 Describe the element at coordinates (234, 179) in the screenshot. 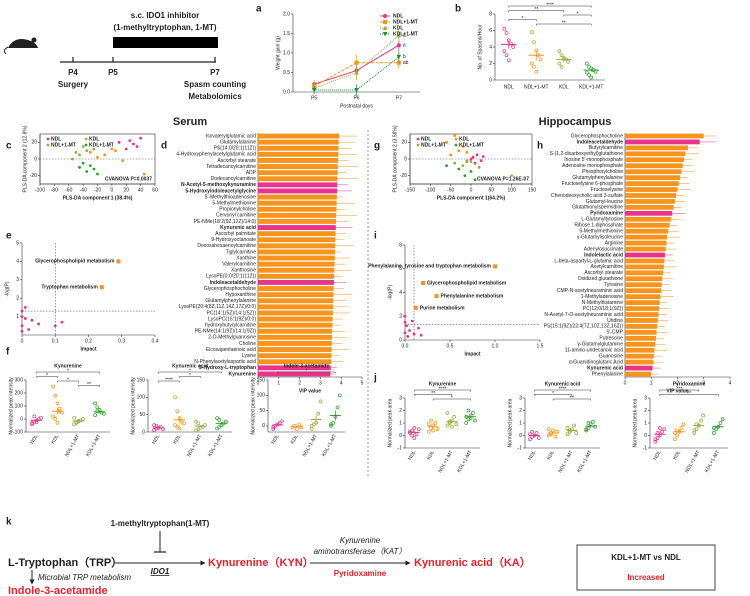

I see `category-label: Dodecanoylcarnitine` at that location.